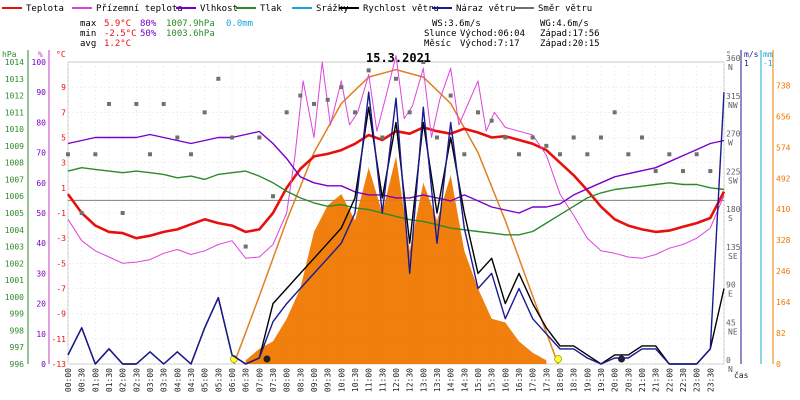 This screenshot has width=800, height=400. I want to click on legend-label-smer-vetru: Směr větru, so click(565, 9).